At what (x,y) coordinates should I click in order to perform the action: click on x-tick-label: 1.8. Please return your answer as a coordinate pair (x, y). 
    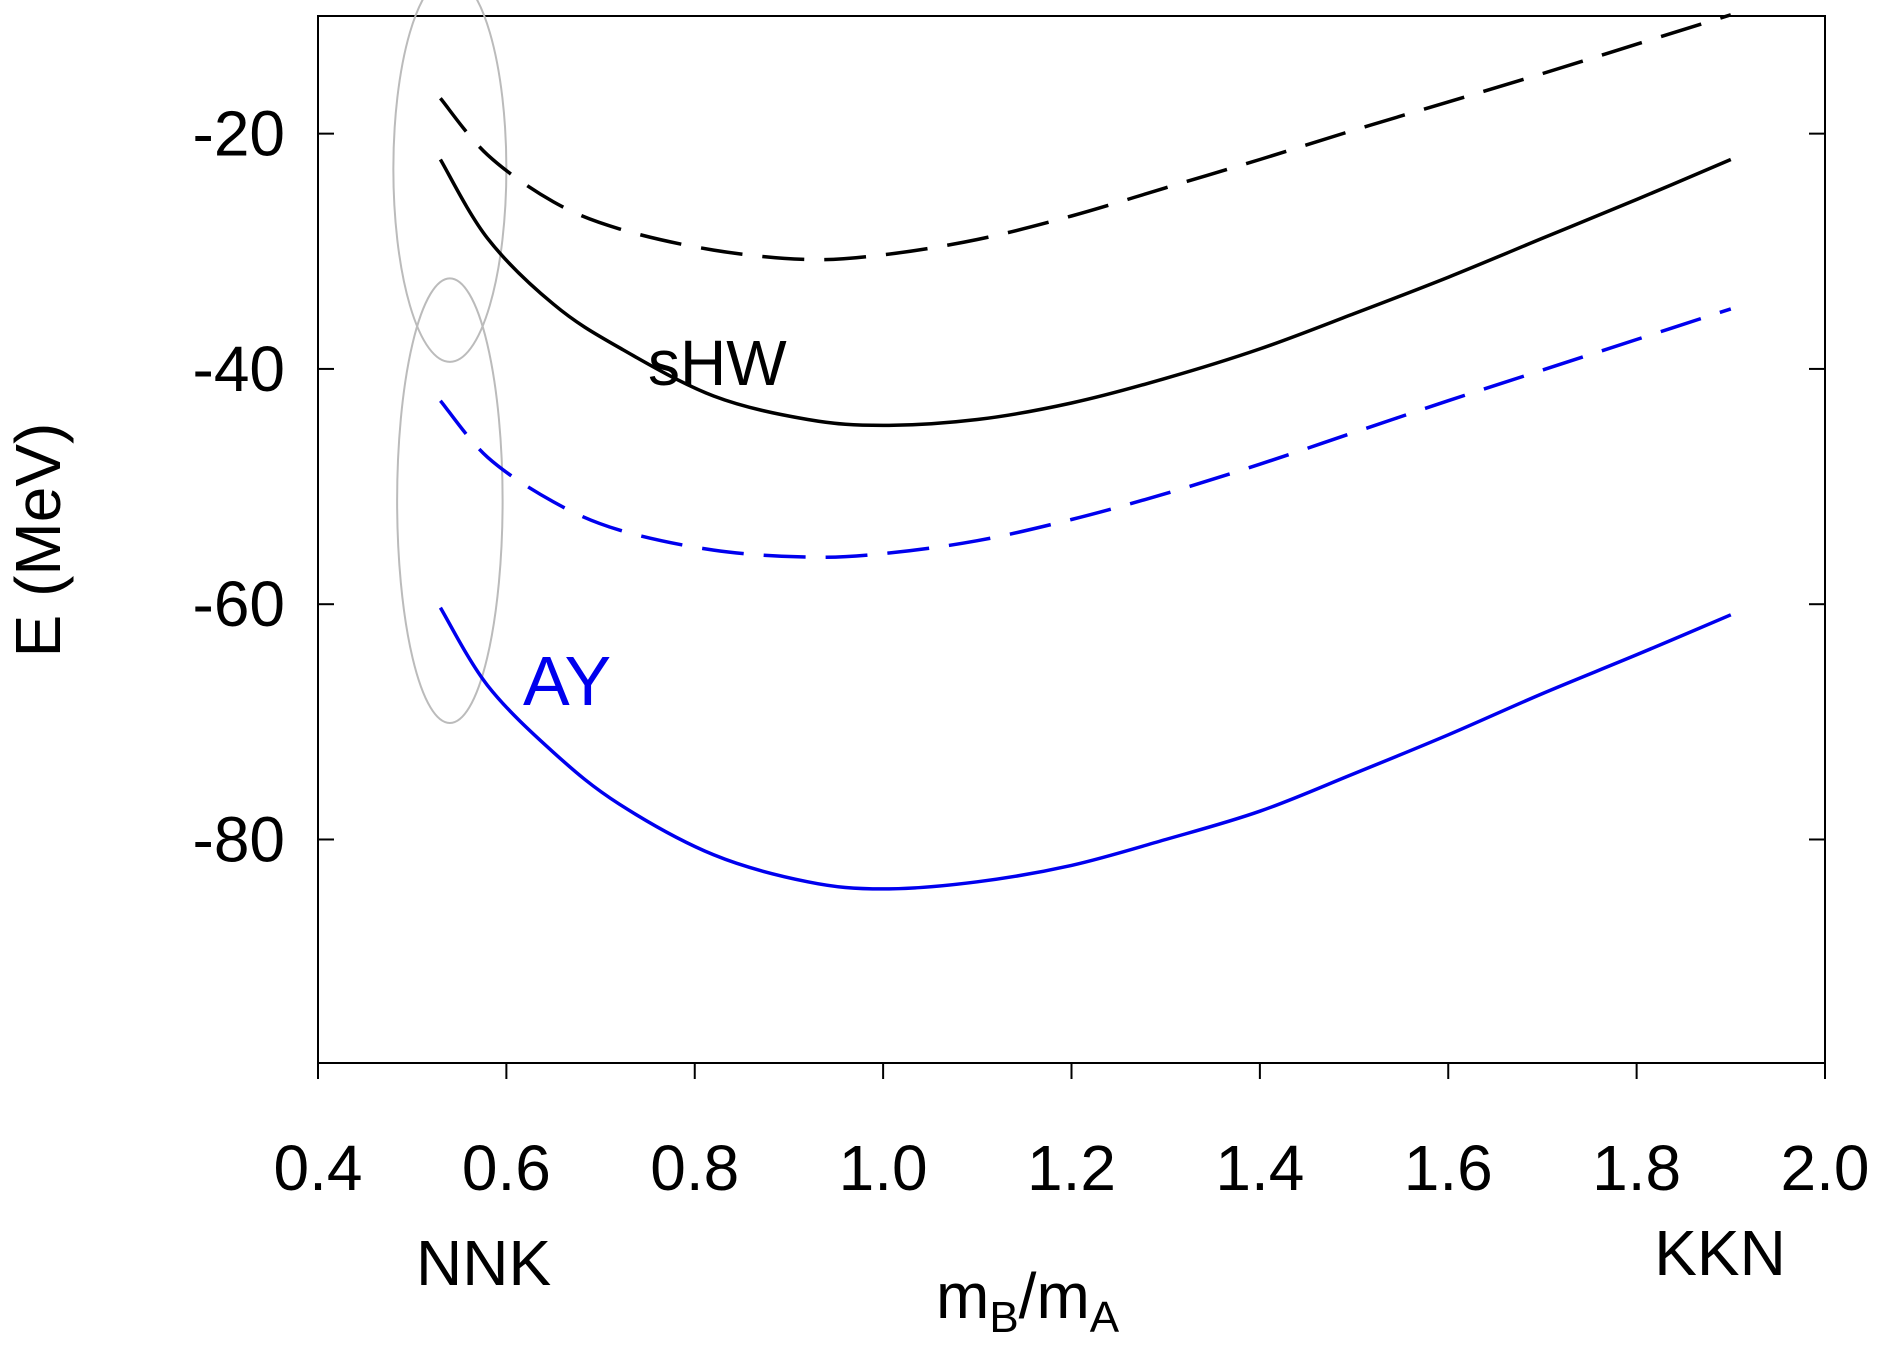
    Looking at the image, I should click on (1636, 1168).